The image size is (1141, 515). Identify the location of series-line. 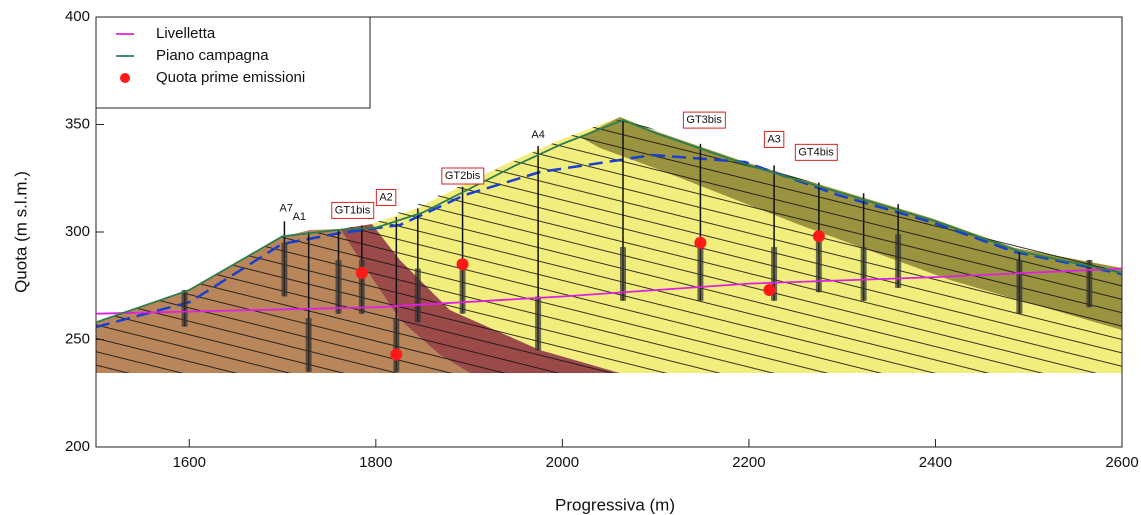
(609, 291).